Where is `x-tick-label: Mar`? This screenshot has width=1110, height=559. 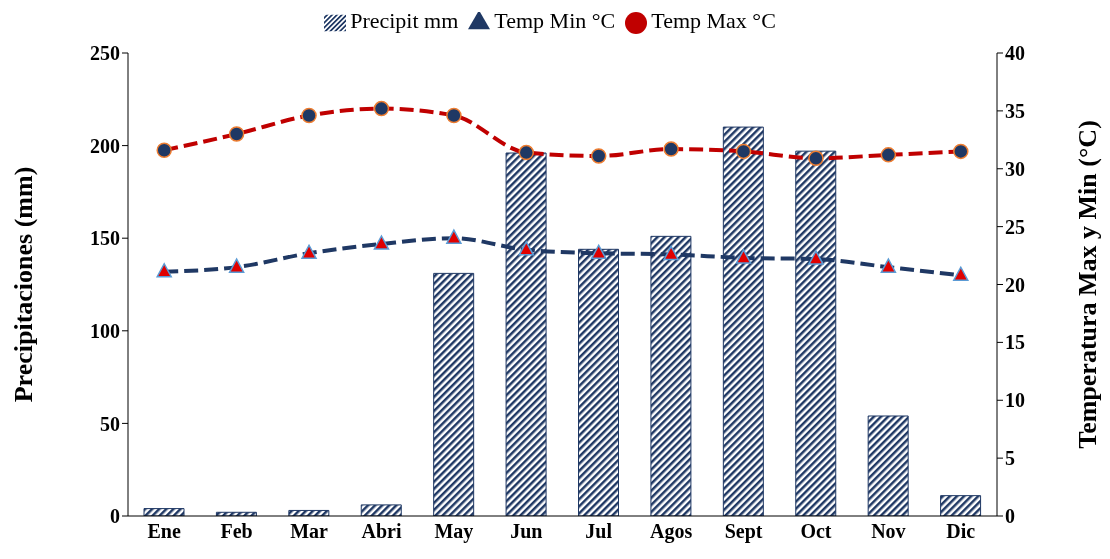 x-tick-label: Mar is located at coordinates (309, 531).